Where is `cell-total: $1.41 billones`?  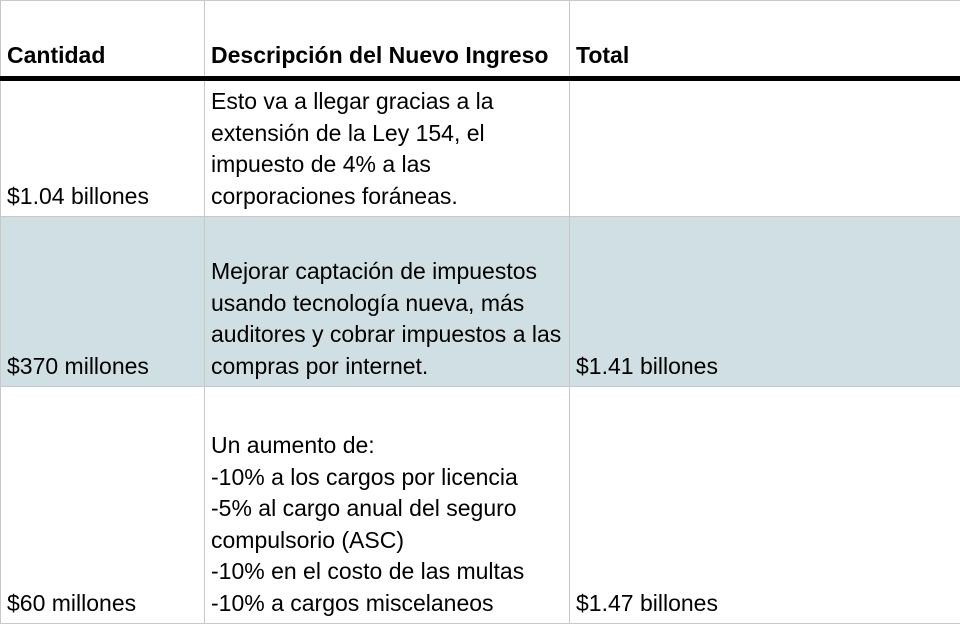
cell-total: $1.41 billones is located at coordinates (765, 302).